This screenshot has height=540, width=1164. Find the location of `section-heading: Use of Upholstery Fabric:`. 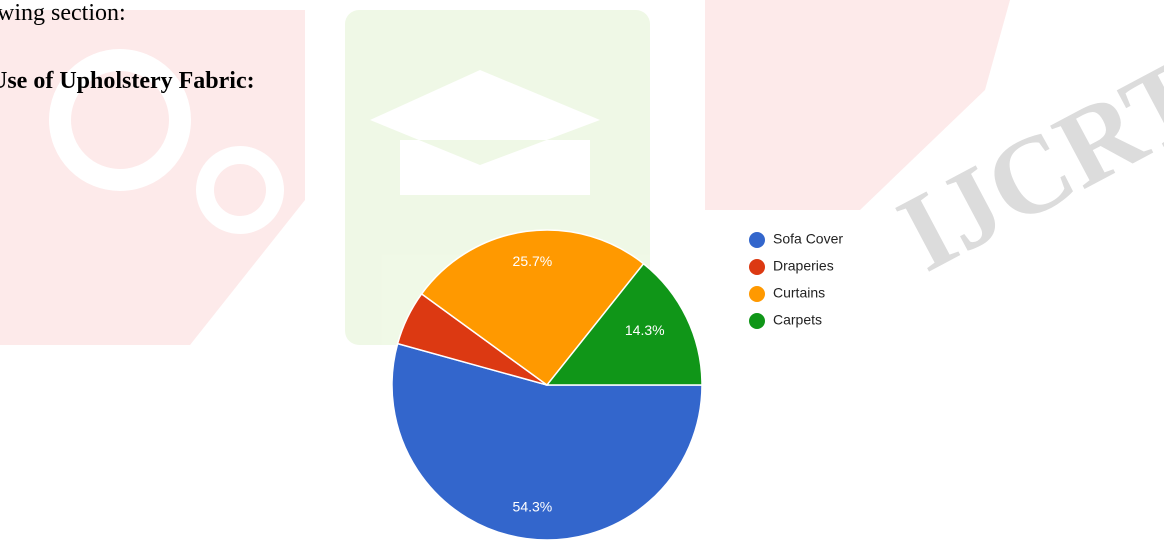

section-heading: Use of Upholstery Fabric: is located at coordinates (127, 81).